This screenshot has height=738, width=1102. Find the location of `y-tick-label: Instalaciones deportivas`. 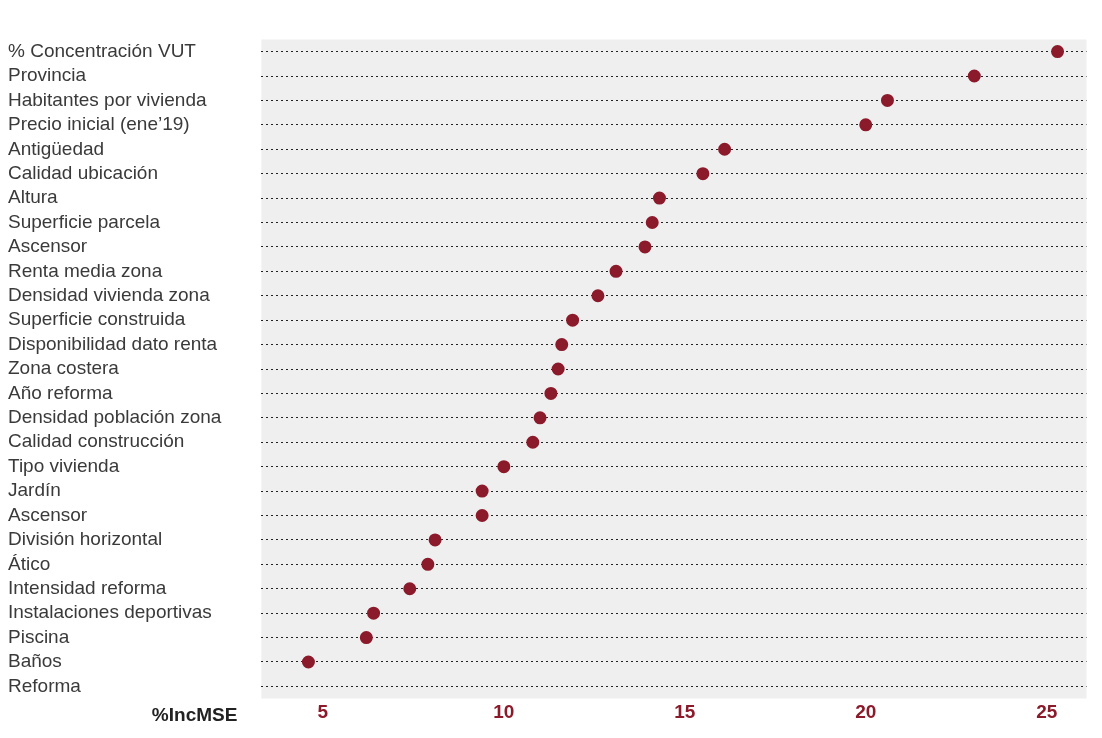

y-tick-label: Instalaciones deportivas is located at coordinates (110, 612).